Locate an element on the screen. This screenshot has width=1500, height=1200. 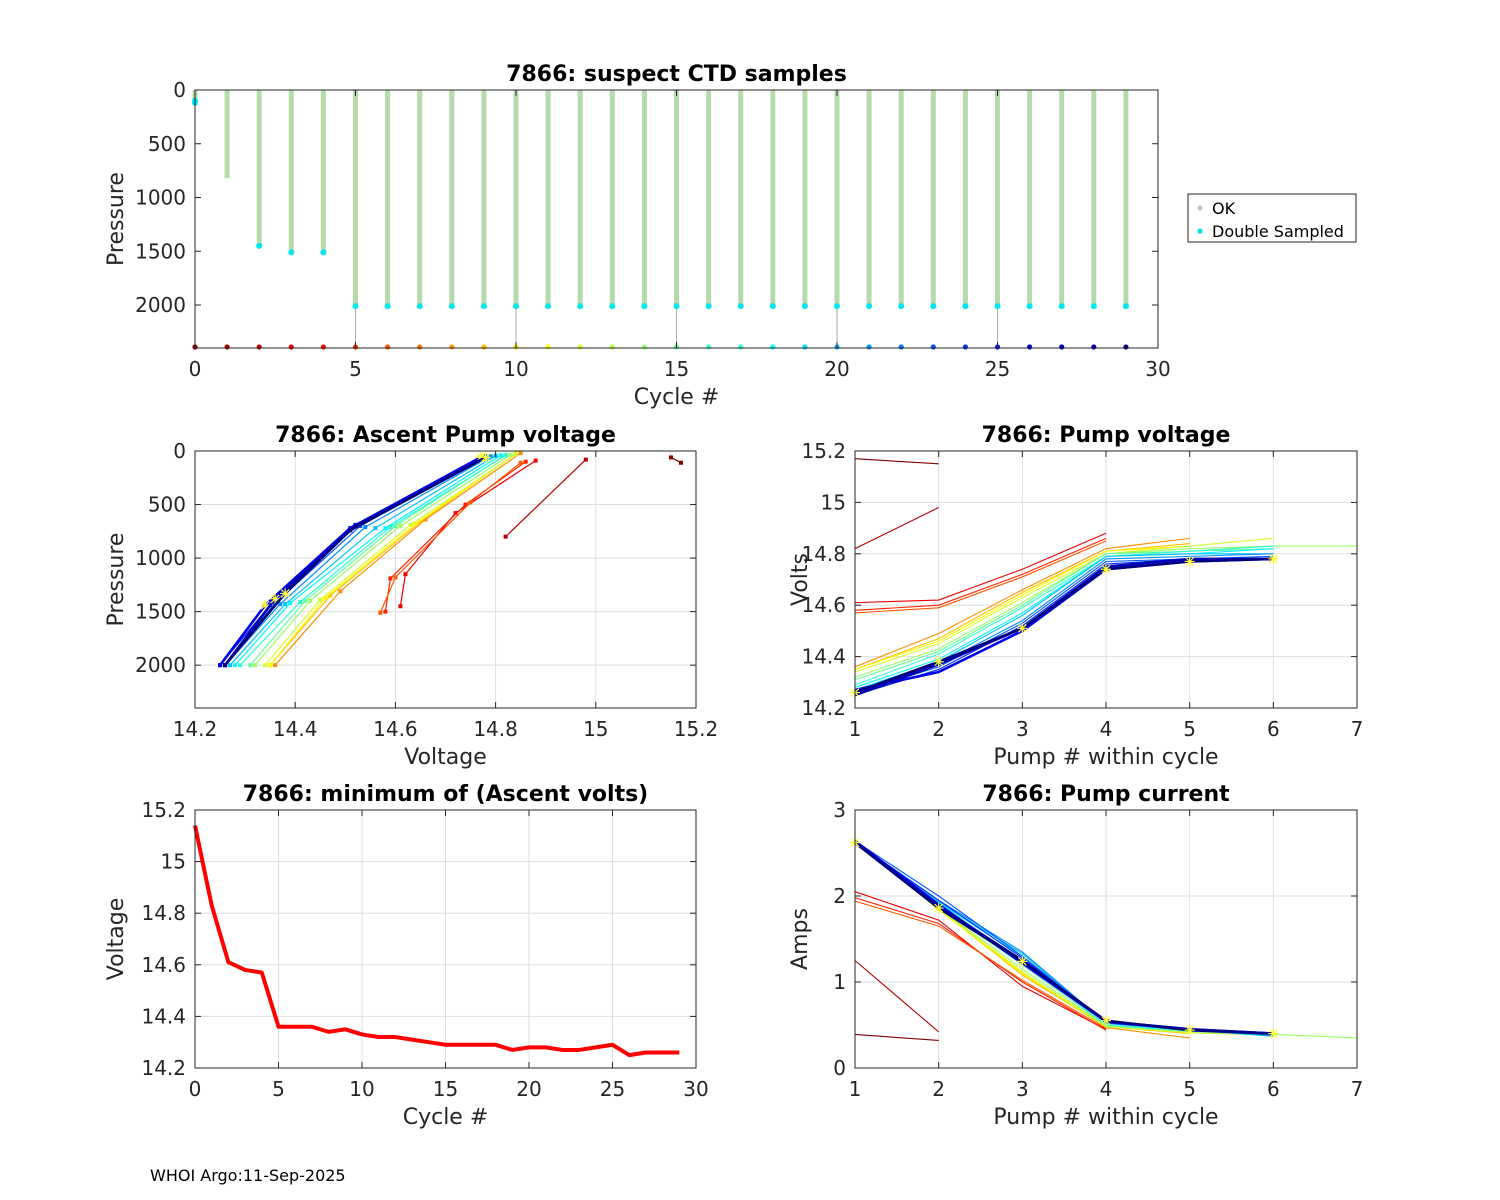
y-tick-label: 2000 is located at coordinates (160, 305).